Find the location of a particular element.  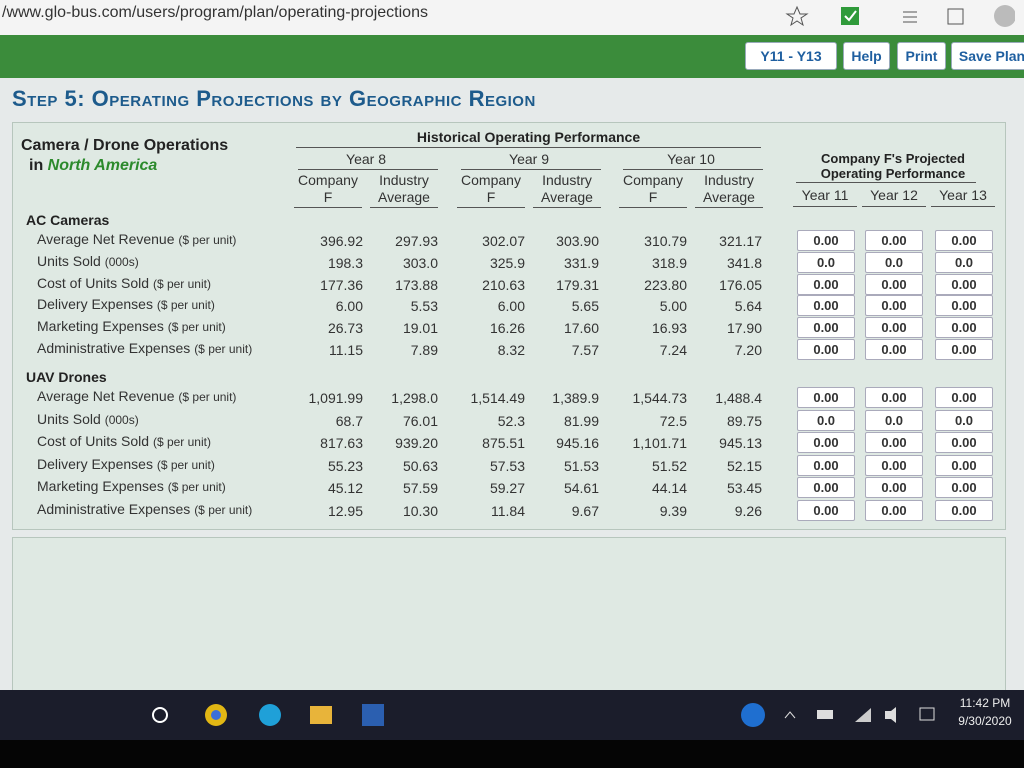

toolbar-button: Print is located at coordinates (921, 56).